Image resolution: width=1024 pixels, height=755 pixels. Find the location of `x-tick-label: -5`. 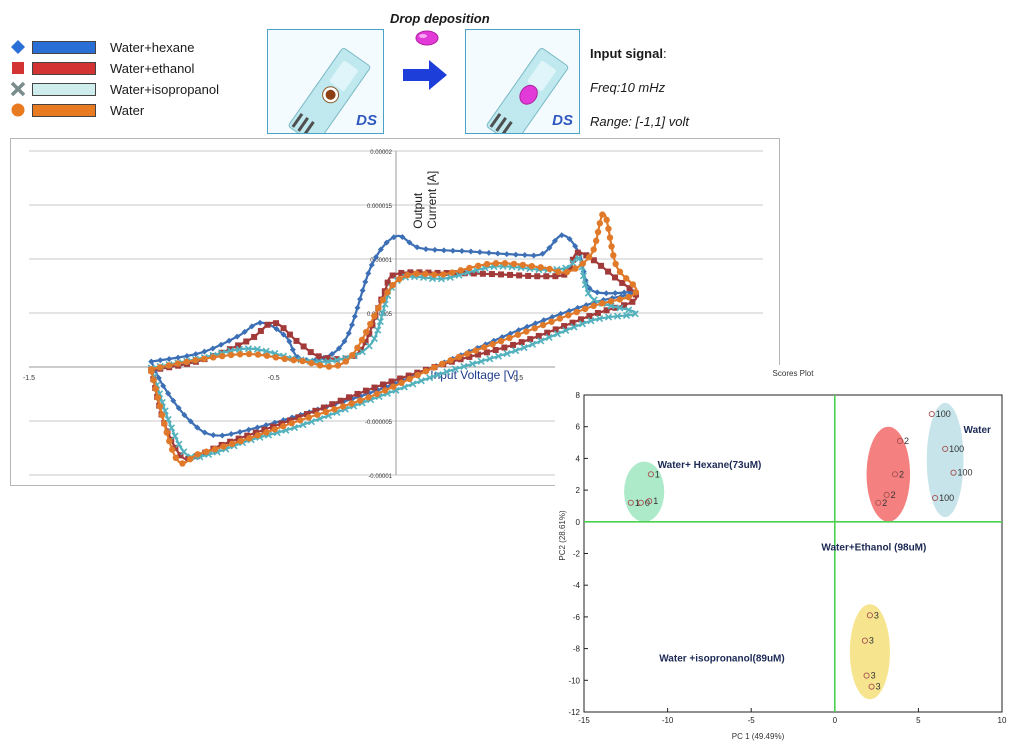

x-tick-label: -5 is located at coordinates (752, 720).